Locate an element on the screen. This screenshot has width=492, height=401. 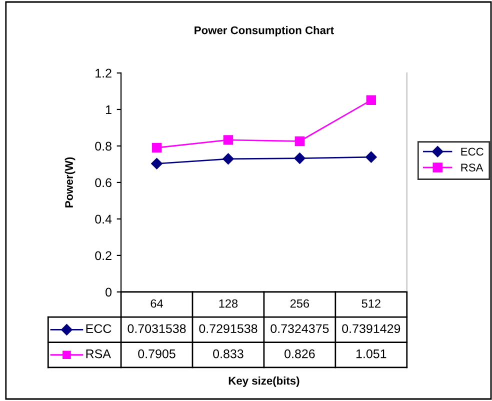
y-tick-label: 0.8 is located at coordinates (103, 146).